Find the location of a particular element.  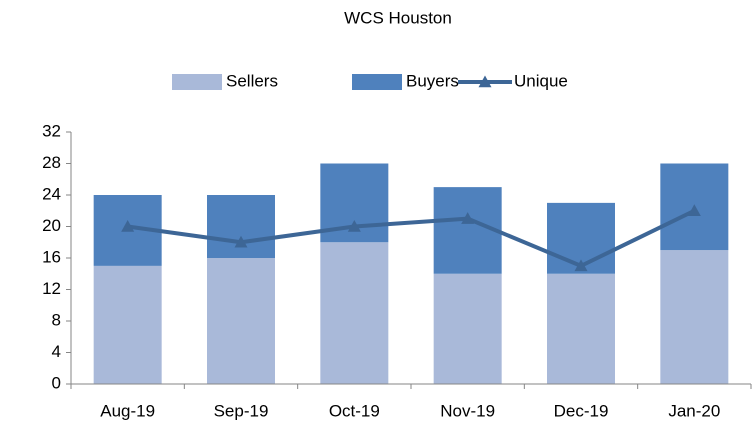

y-tick-label: 32 is located at coordinates (51, 130).